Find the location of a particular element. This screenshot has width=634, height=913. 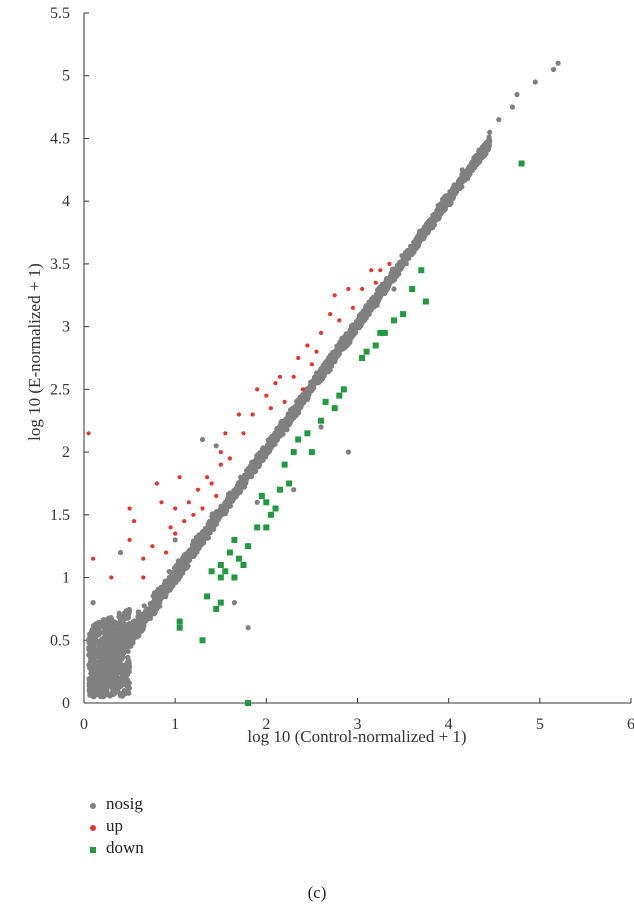

legend-item-down: down is located at coordinates (115, 848).